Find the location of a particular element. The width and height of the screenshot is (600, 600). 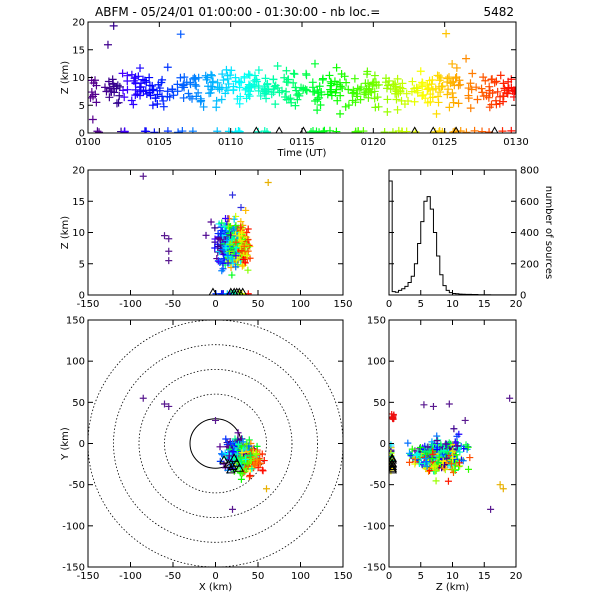

time-height-frame is located at coordinates (302, 77).